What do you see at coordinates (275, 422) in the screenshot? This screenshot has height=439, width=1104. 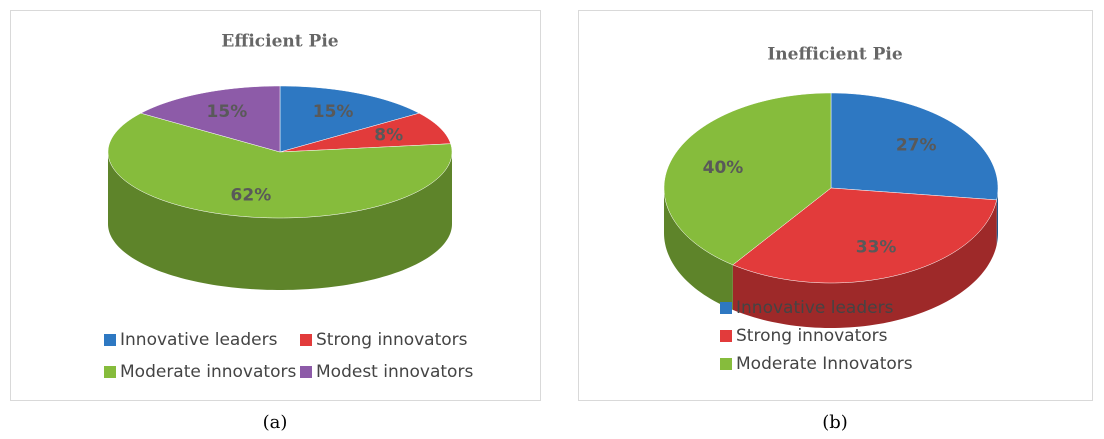 I see `caption: (a)` at bounding box center [275, 422].